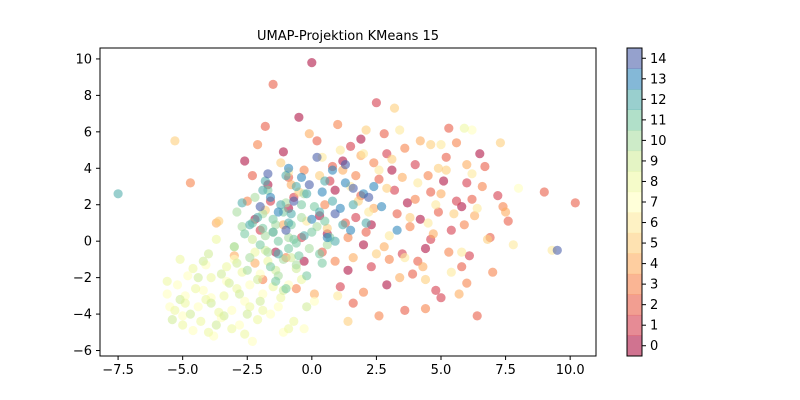 This screenshot has width=800, height=400. I want to click on x-tick-label: 0.0, so click(311, 370).